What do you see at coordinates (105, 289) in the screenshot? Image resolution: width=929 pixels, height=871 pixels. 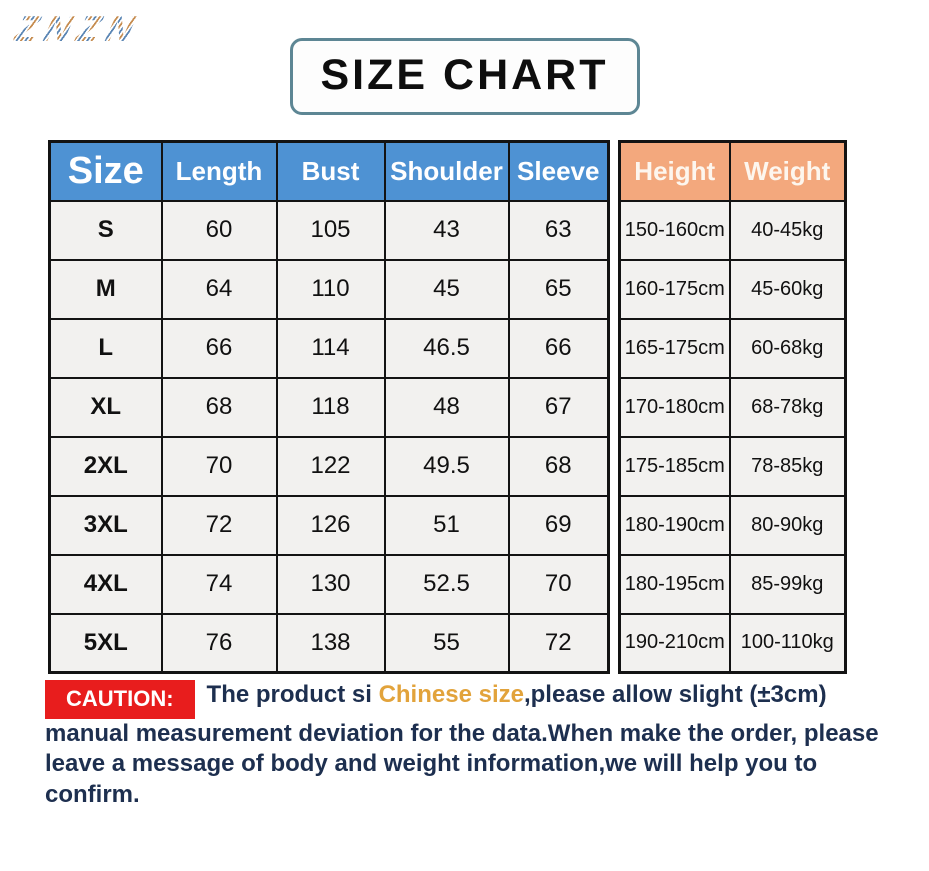 I see `cell-size: M` at bounding box center [105, 289].